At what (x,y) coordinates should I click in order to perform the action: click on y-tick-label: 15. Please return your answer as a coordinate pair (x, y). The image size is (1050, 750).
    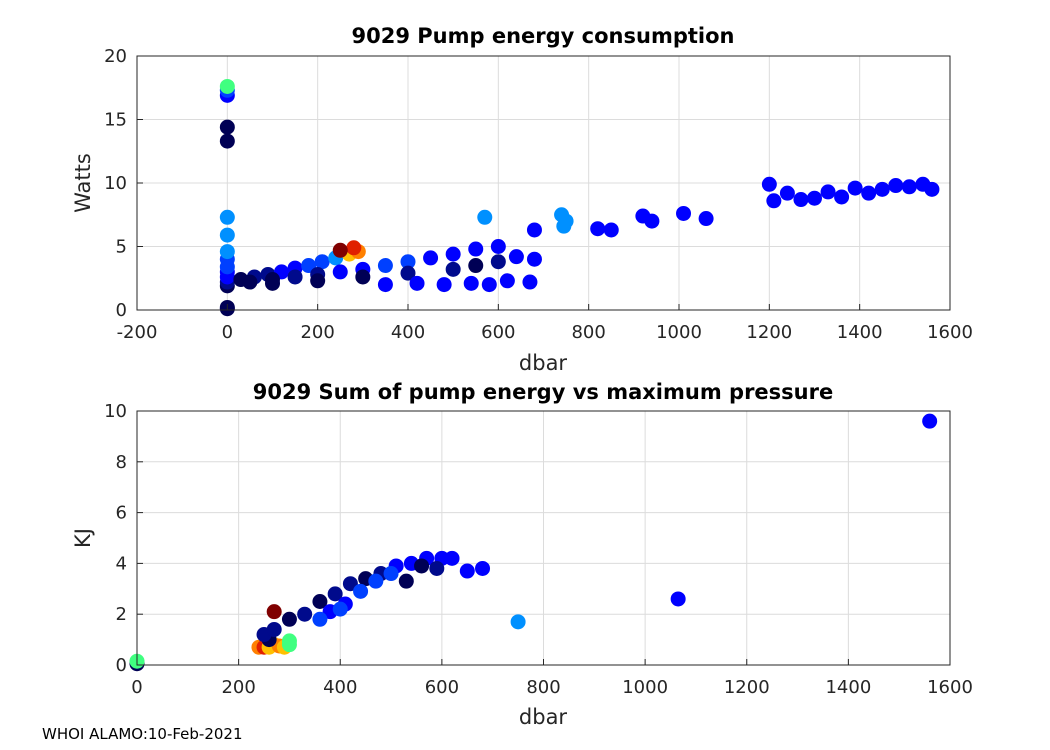
    Looking at the image, I should click on (115, 120).